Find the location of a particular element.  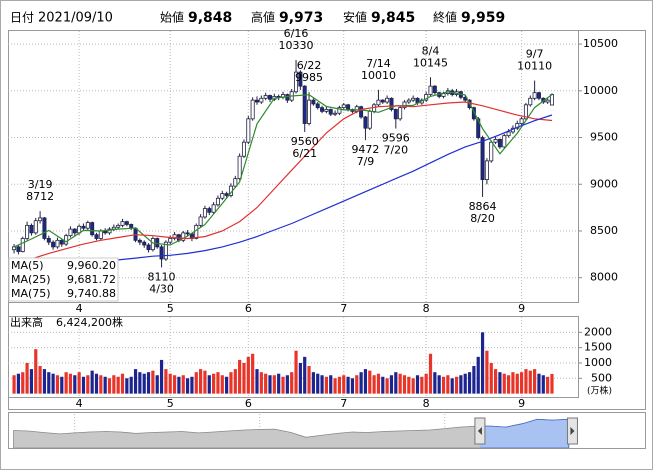

annotation-date: 4/30 is located at coordinates (161, 288).